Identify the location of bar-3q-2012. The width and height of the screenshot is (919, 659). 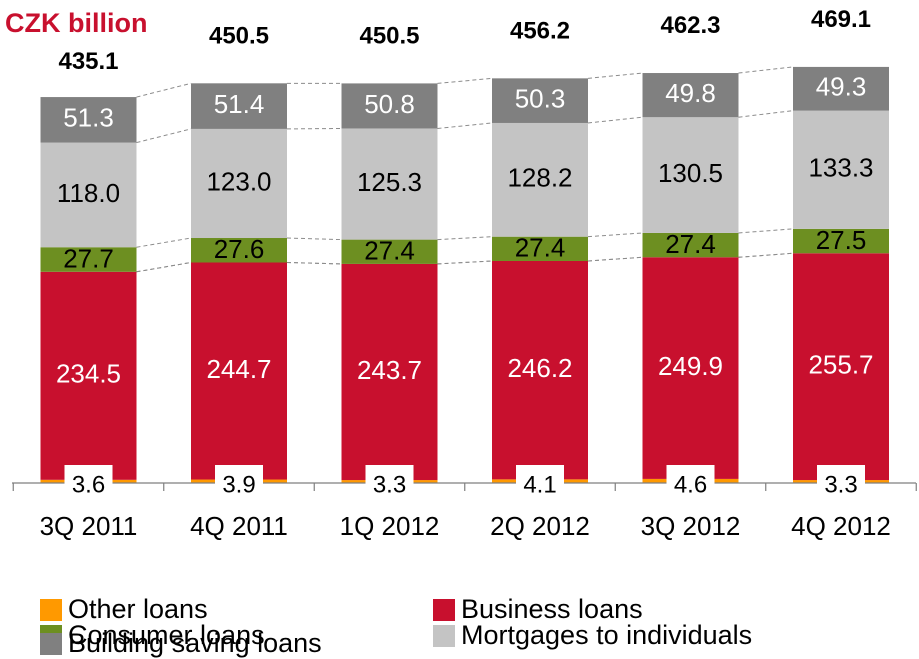
(691, 278).